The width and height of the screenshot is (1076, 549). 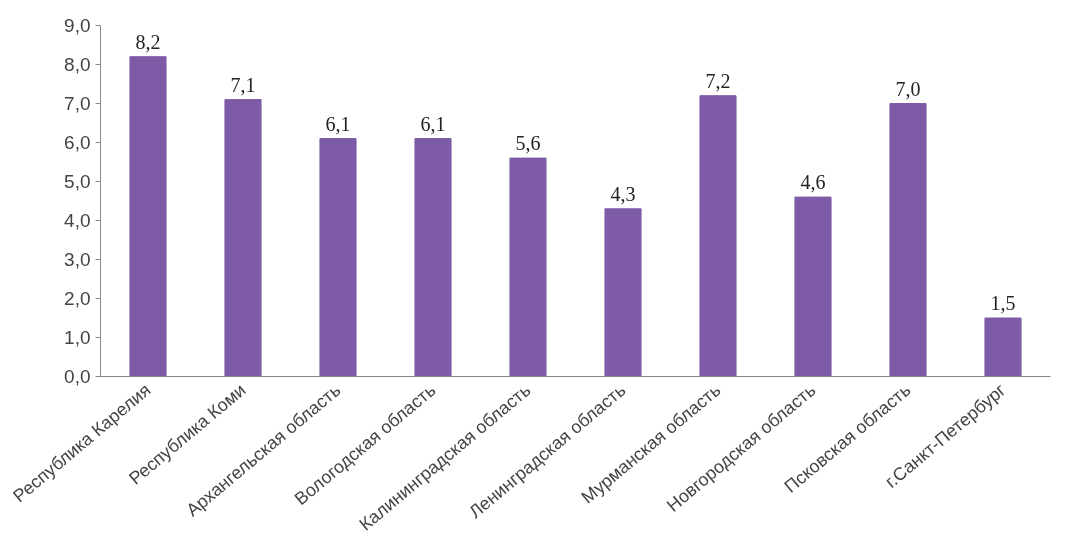 I want to click on y-tick-label: 2,0, so click(x=77, y=298).